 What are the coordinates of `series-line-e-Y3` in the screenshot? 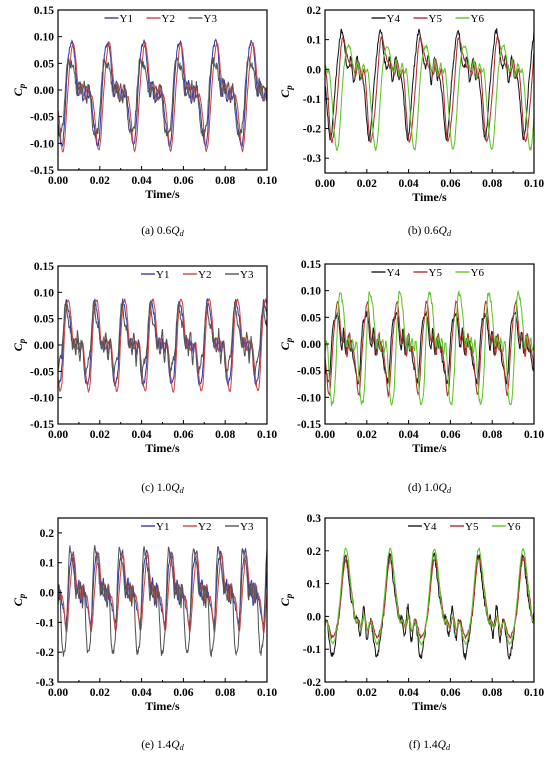 It's located at (162, 601).